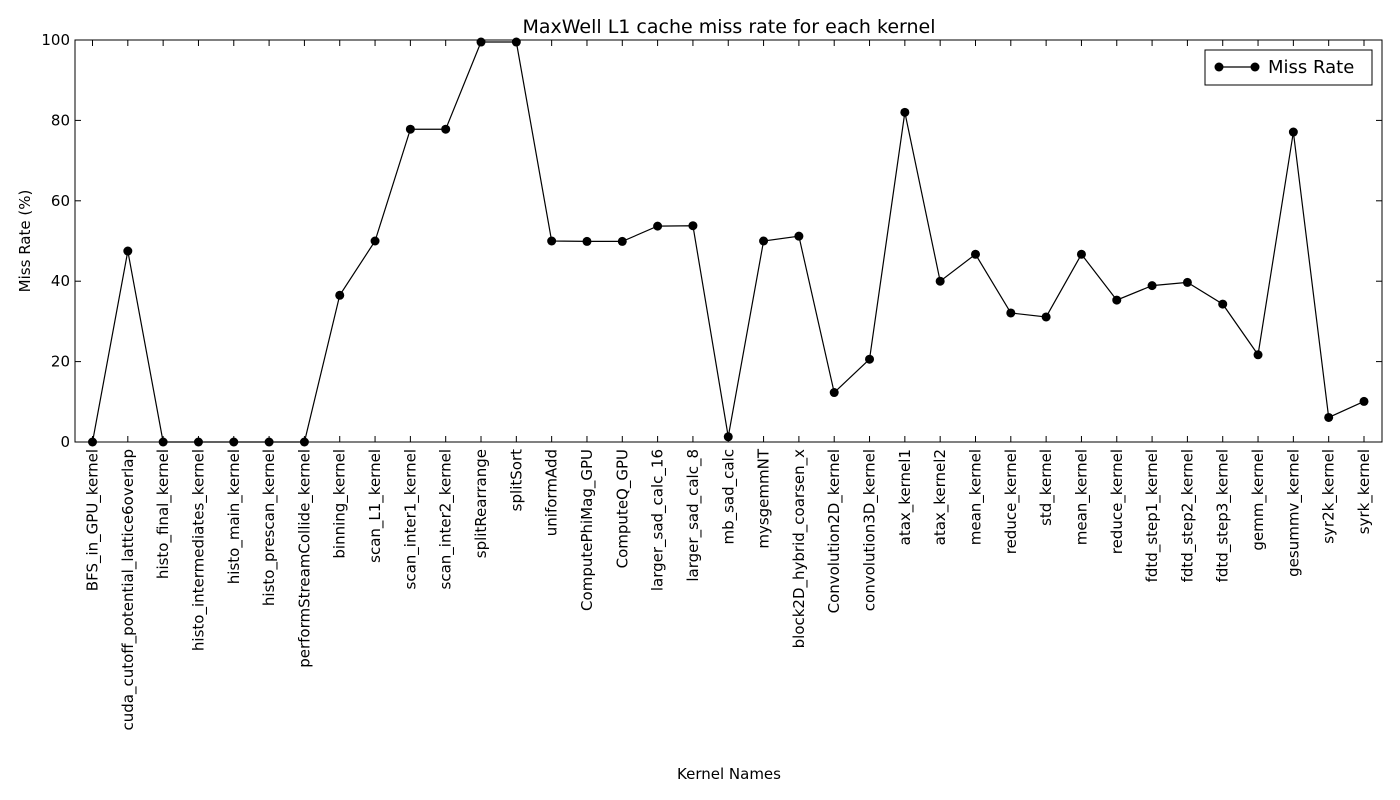  I want to click on x-tick-label: block2D_hybrid_coarsen_x, so click(799, 548).